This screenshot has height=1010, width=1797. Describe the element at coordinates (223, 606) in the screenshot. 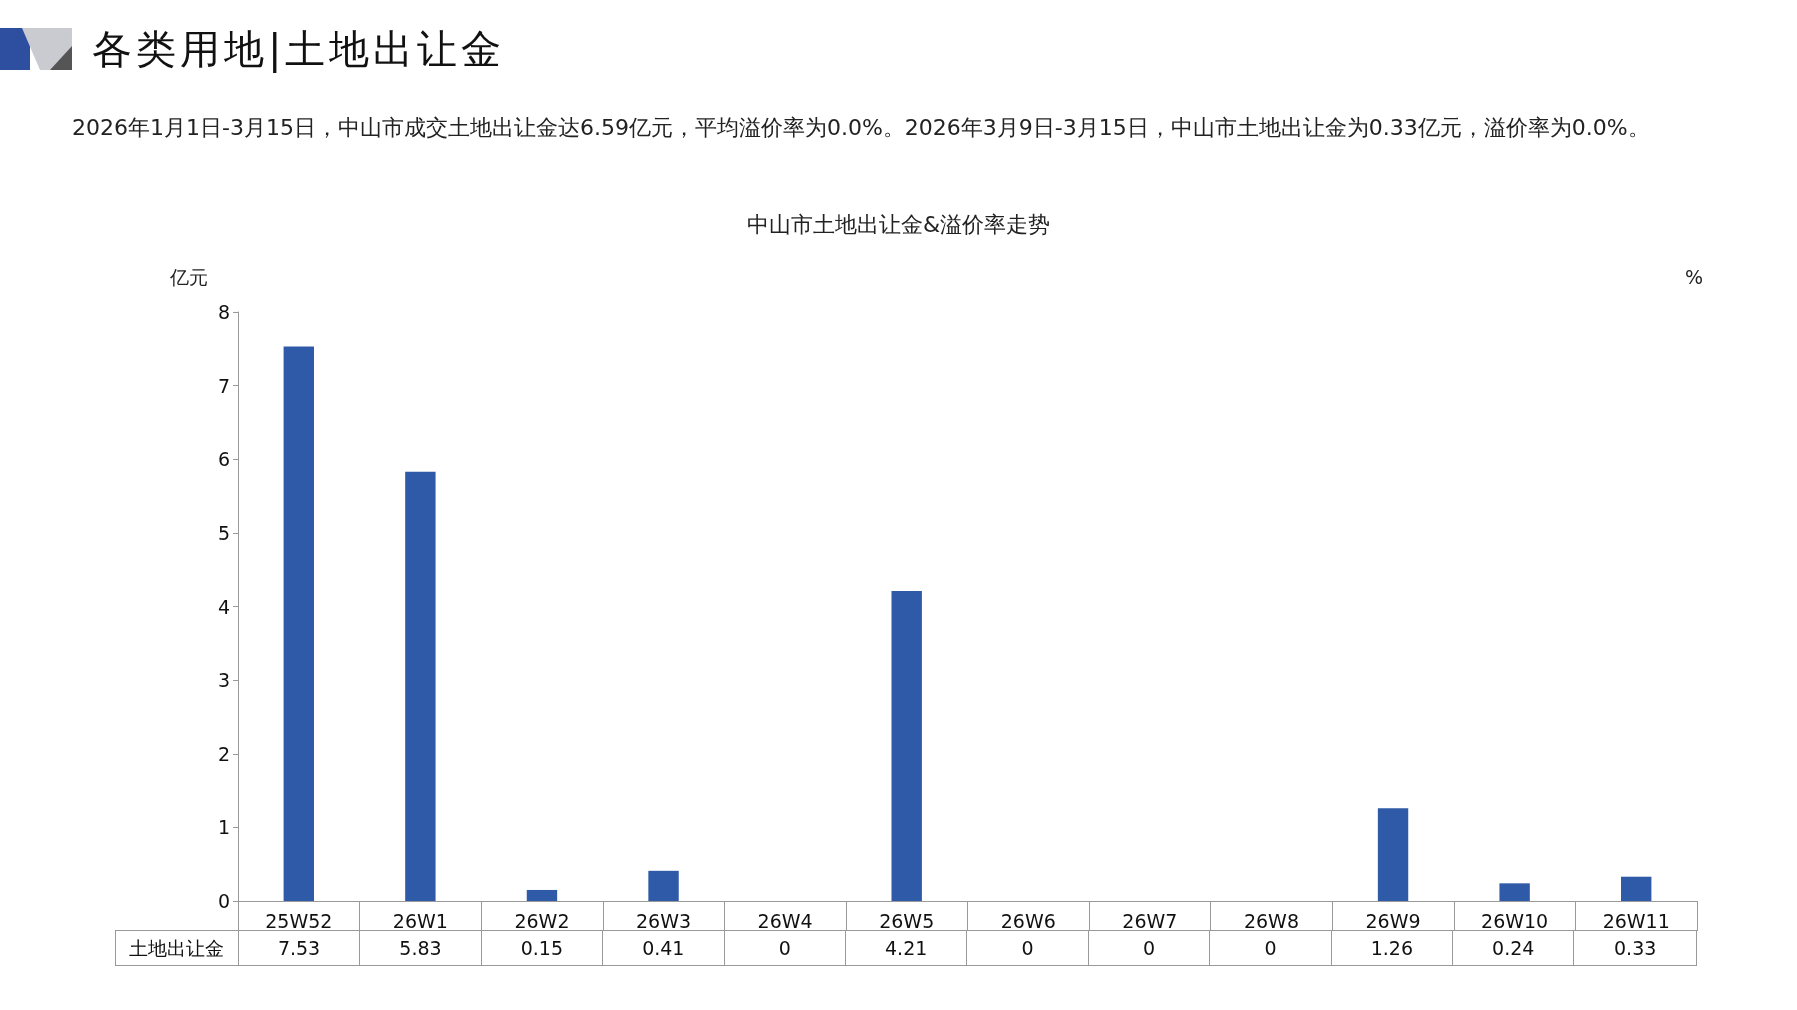

I see `y-tick-label: 4` at that location.